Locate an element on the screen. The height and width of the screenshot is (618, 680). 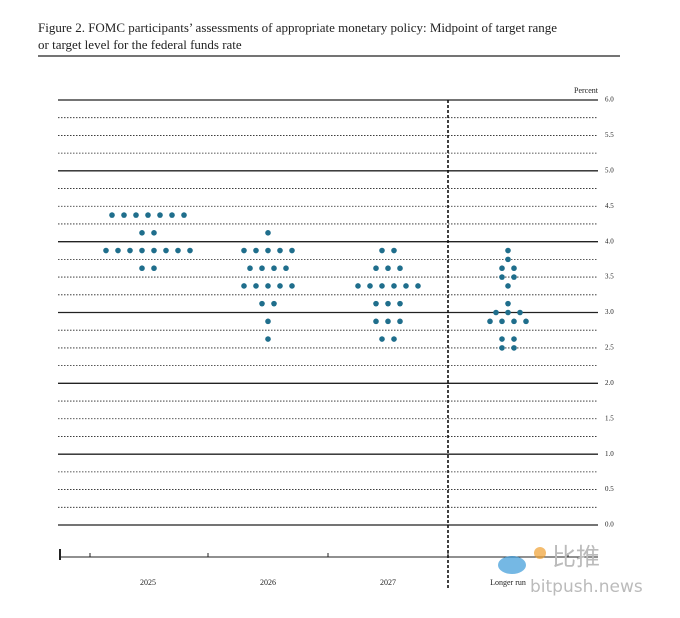
y-tick-label: 1.5 is located at coordinates (609, 418).